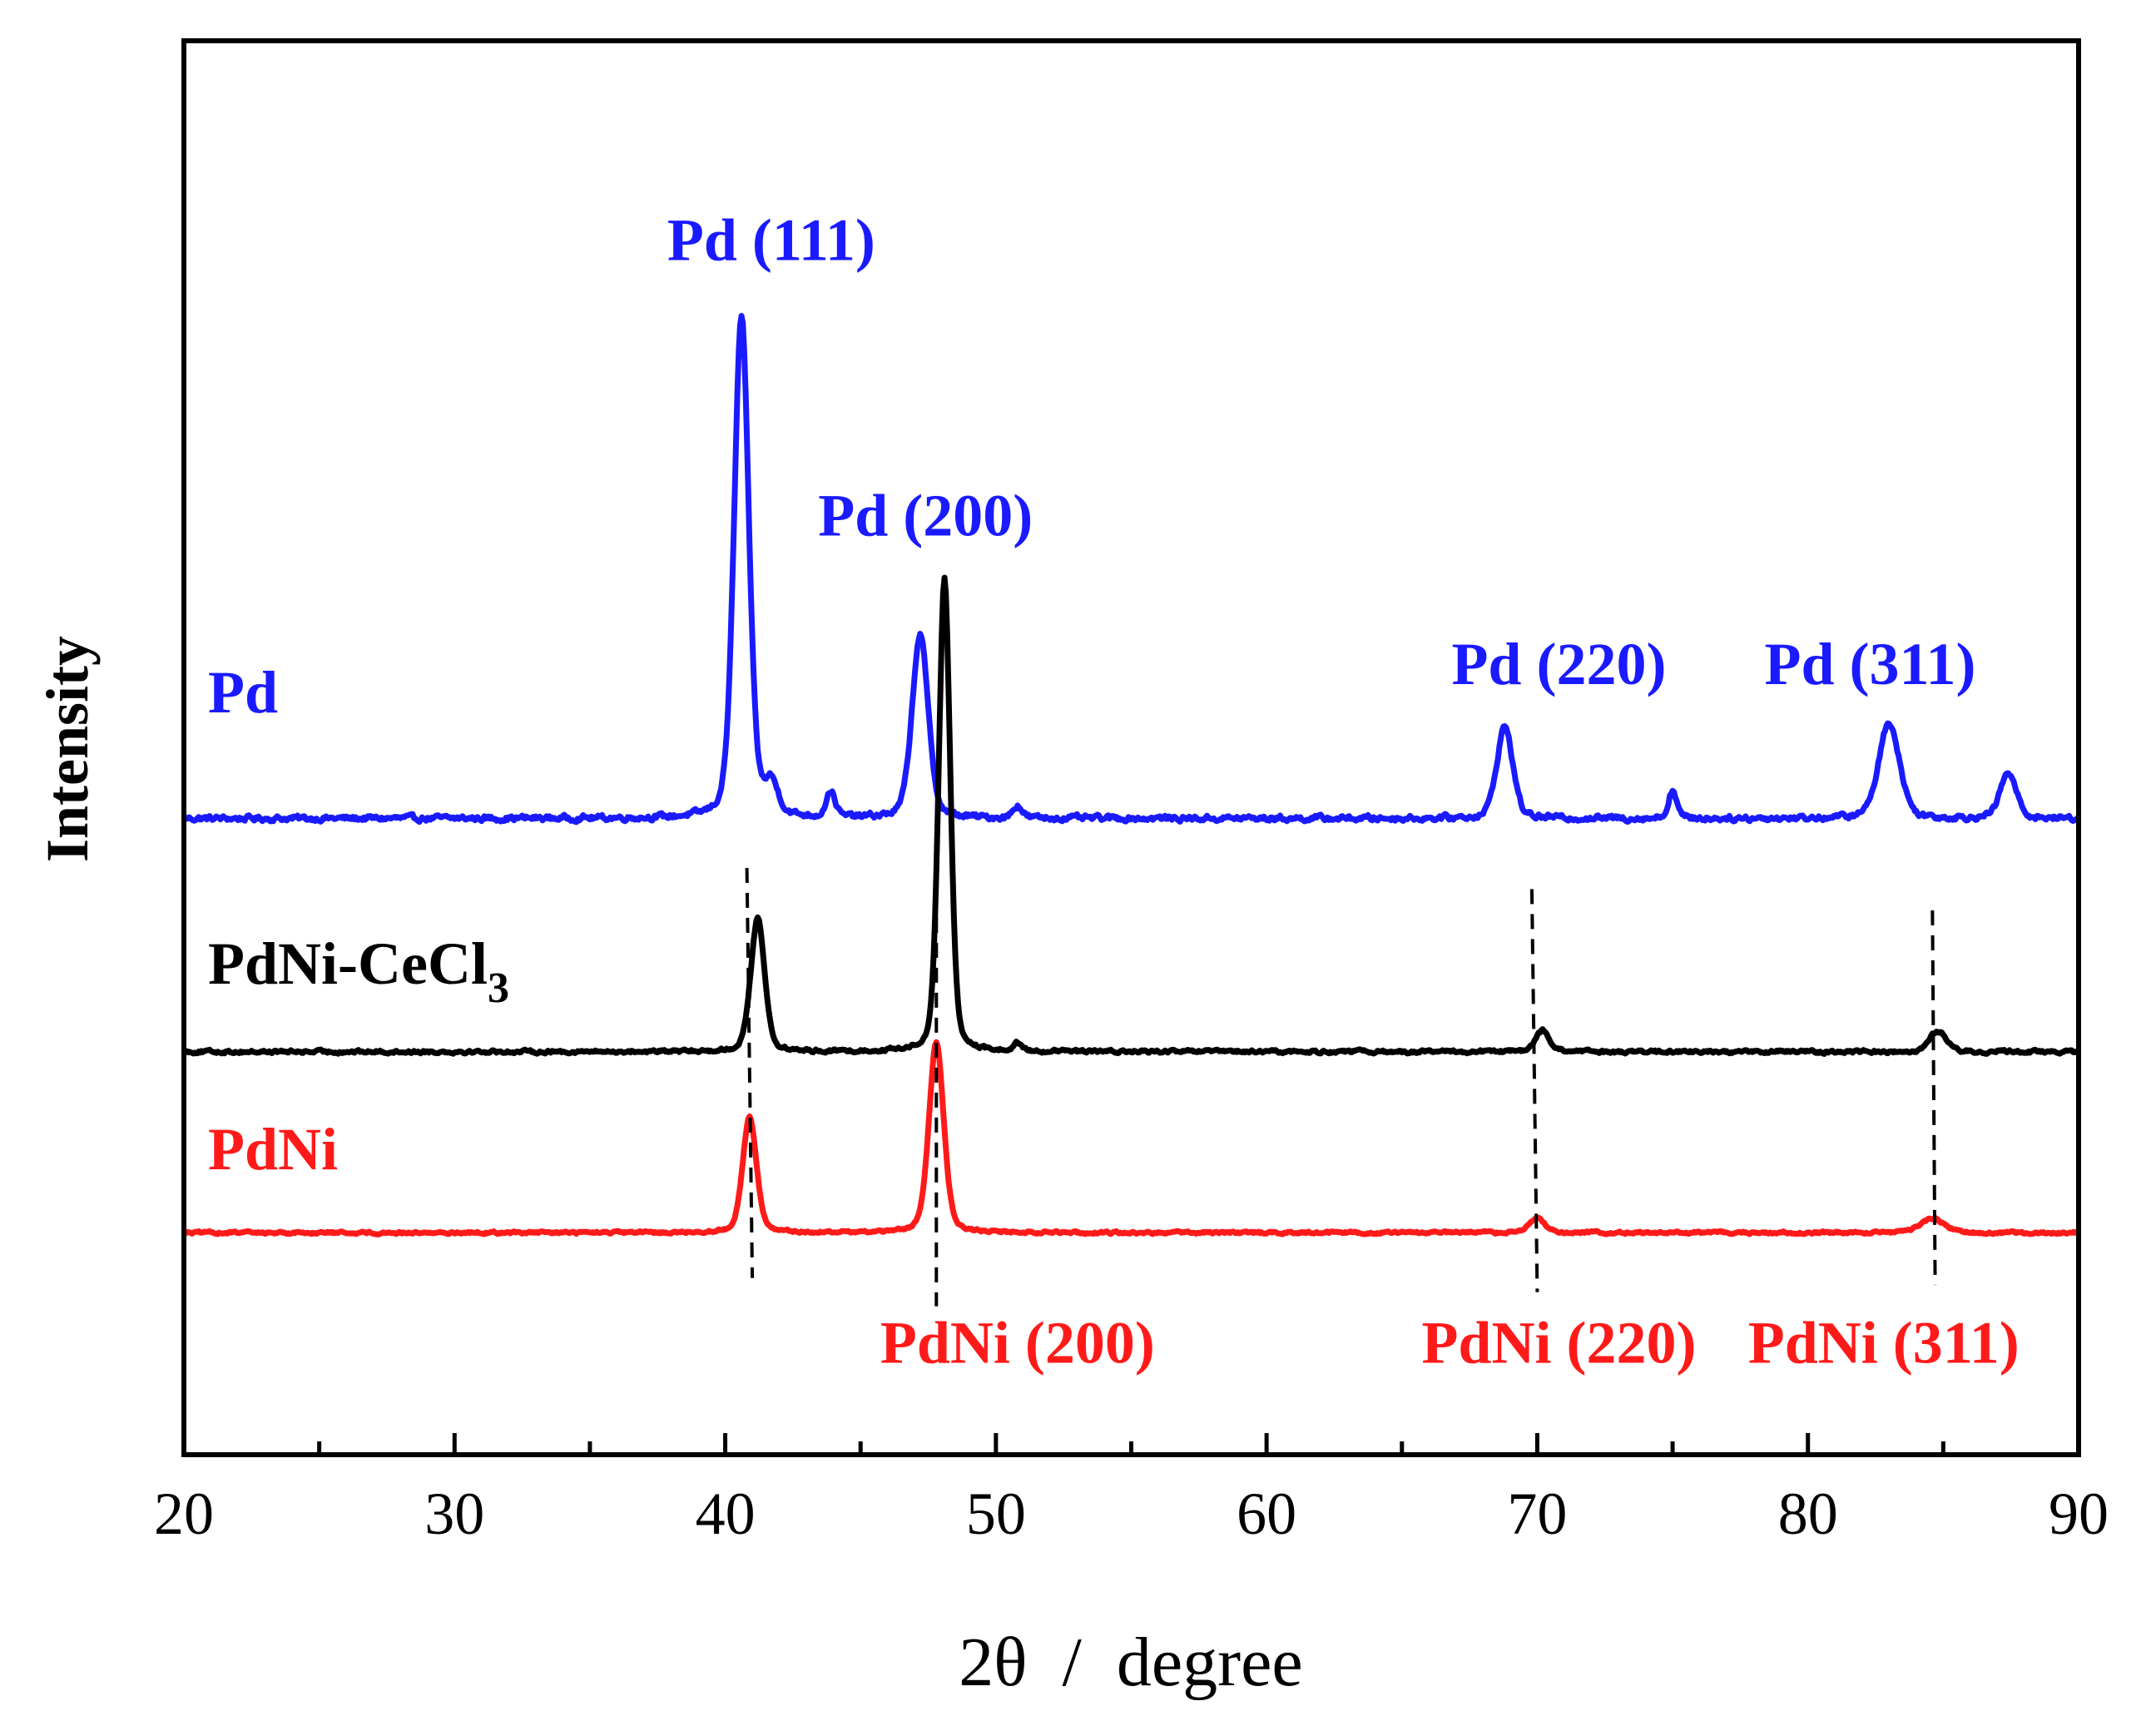 Image resolution: width=2146 pixels, height=1736 pixels. Describe the element at coordinates (184, 1514) in the screenshot. I see `x-tick-label: 20` at that location.